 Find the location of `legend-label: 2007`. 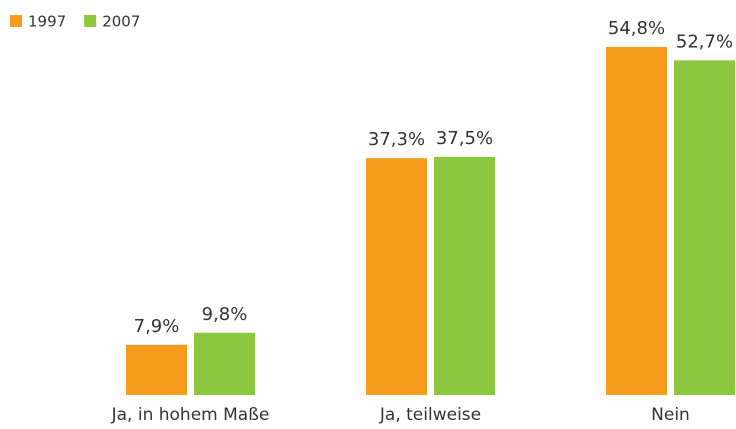

legend-label: 2007 is located at coordinates (121, 22).